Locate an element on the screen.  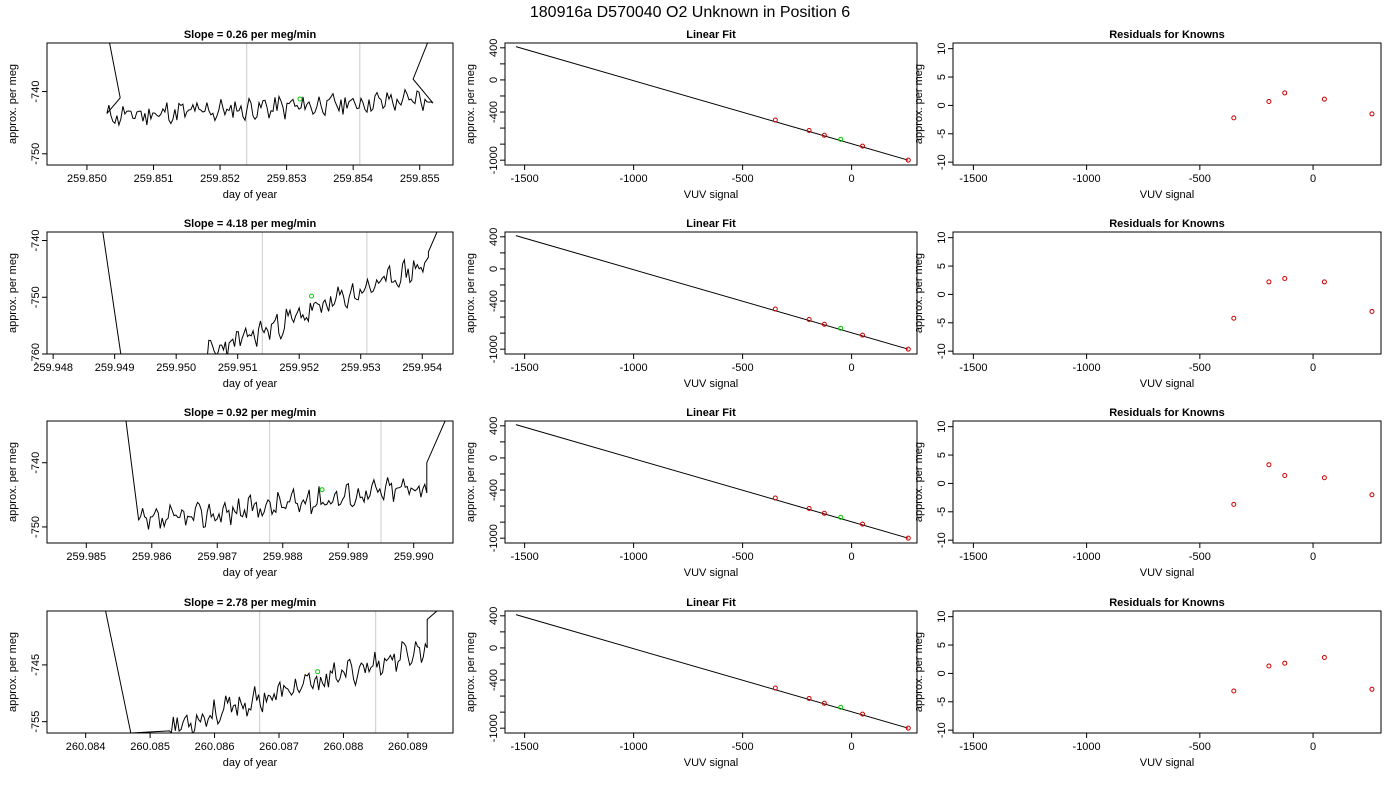
signal-trace is located at coordinates (271, 672).